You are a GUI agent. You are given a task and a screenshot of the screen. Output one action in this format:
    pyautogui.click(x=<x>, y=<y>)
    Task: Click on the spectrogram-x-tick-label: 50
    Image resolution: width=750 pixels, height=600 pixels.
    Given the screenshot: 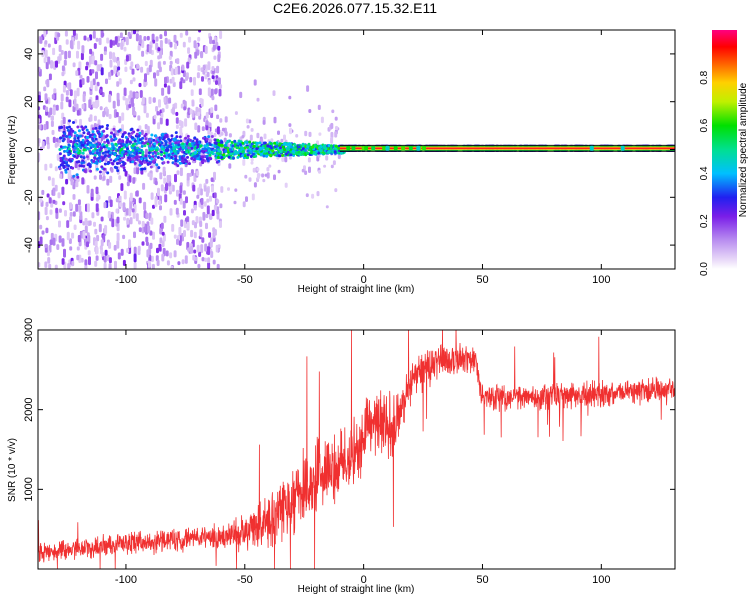 What is the action you would take?
    pyautogui.click(x=482, y=280)
    